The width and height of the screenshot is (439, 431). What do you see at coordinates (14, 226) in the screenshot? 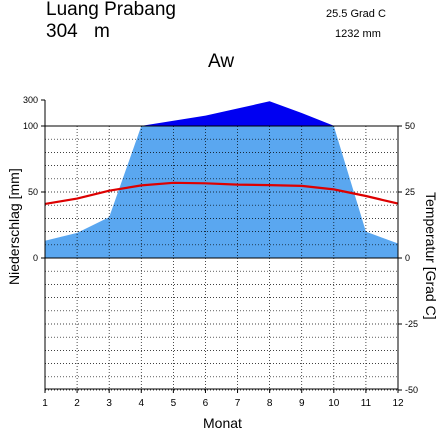
I see `y-axis-label-left: Niederschlag [mm]` at bounding box center [14, 226].